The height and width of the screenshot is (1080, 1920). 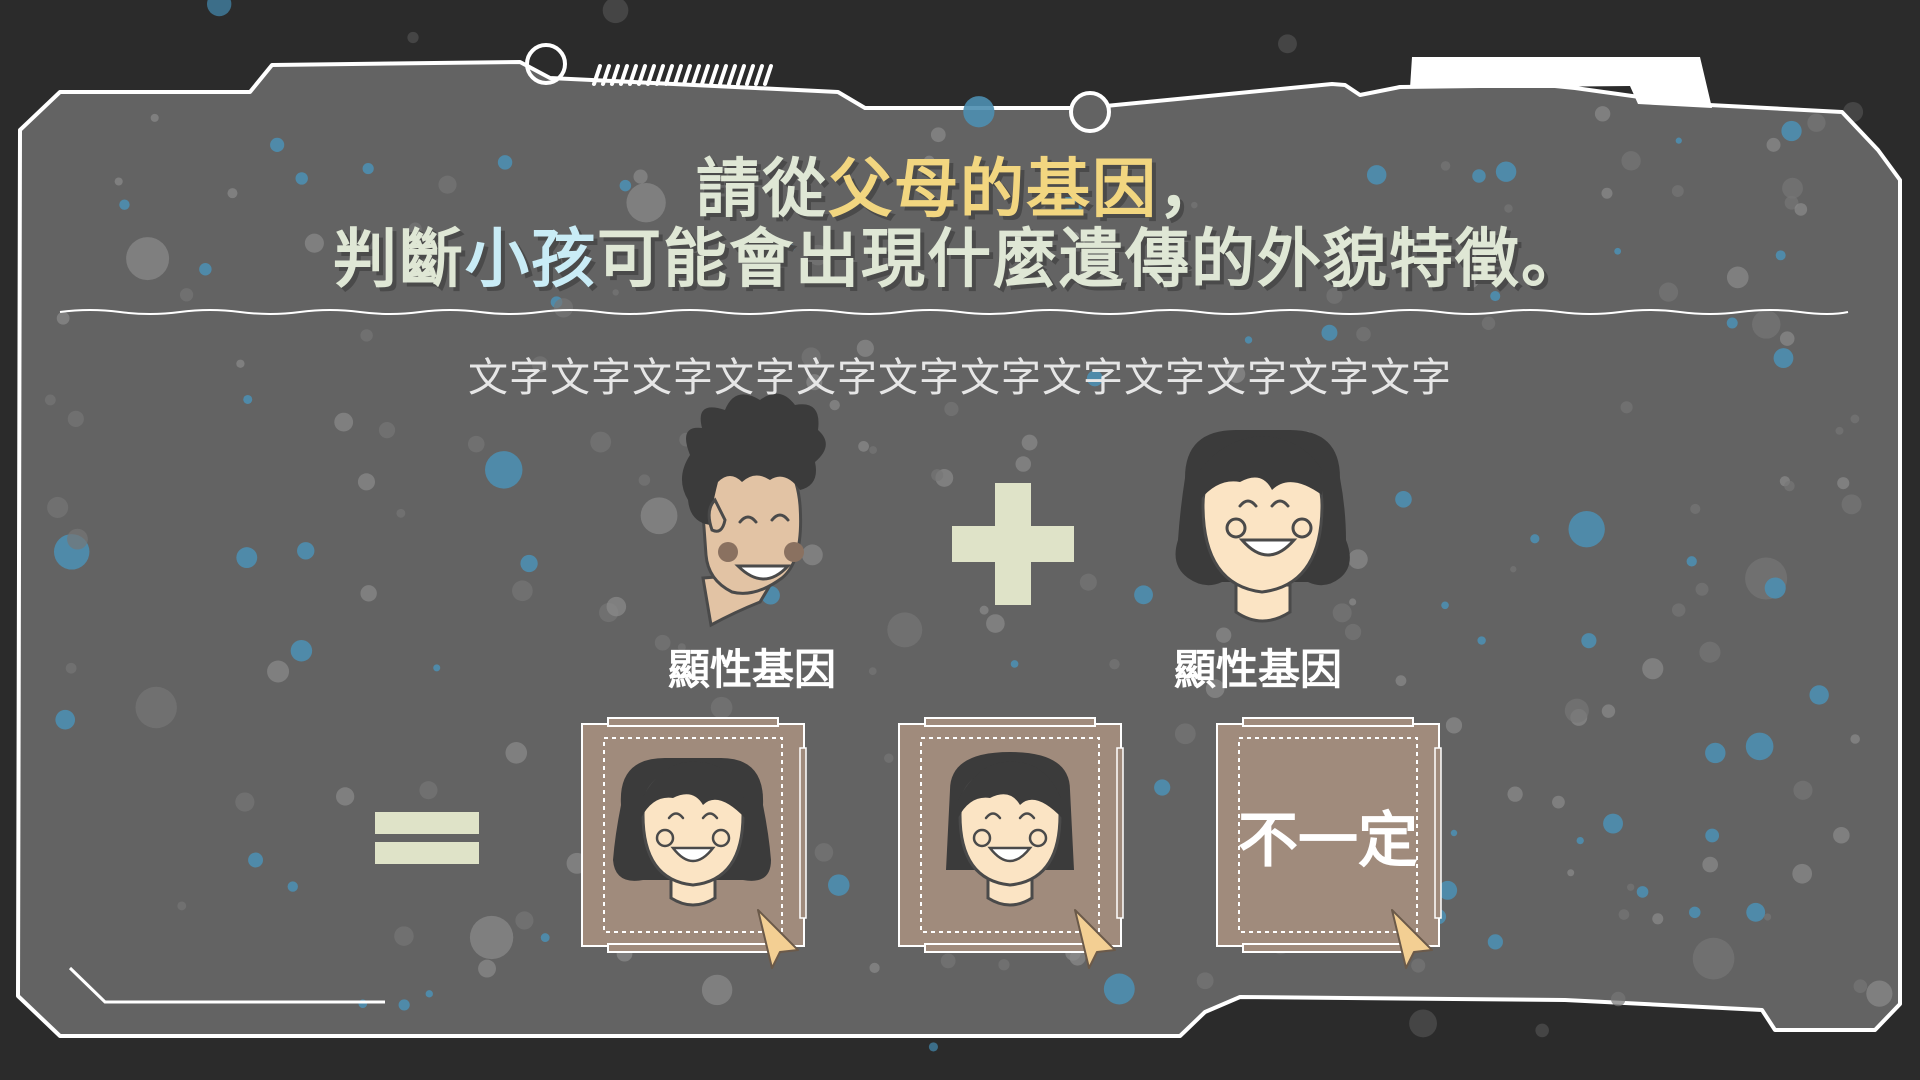 I want to click on subtitle-text: 文字文字文字文字文字文字文字文字文字文字文字文字, so click(x=960, y=378).